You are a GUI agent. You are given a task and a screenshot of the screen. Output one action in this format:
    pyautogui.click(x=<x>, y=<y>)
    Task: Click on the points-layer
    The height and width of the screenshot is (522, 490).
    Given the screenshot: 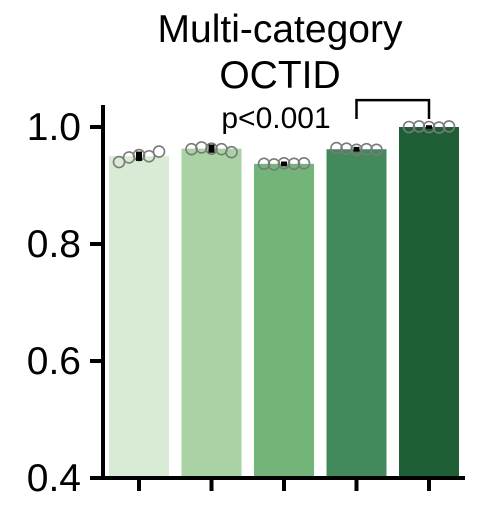 What is the action you would take?
    pyautogui.click(x=284, y=145)
    